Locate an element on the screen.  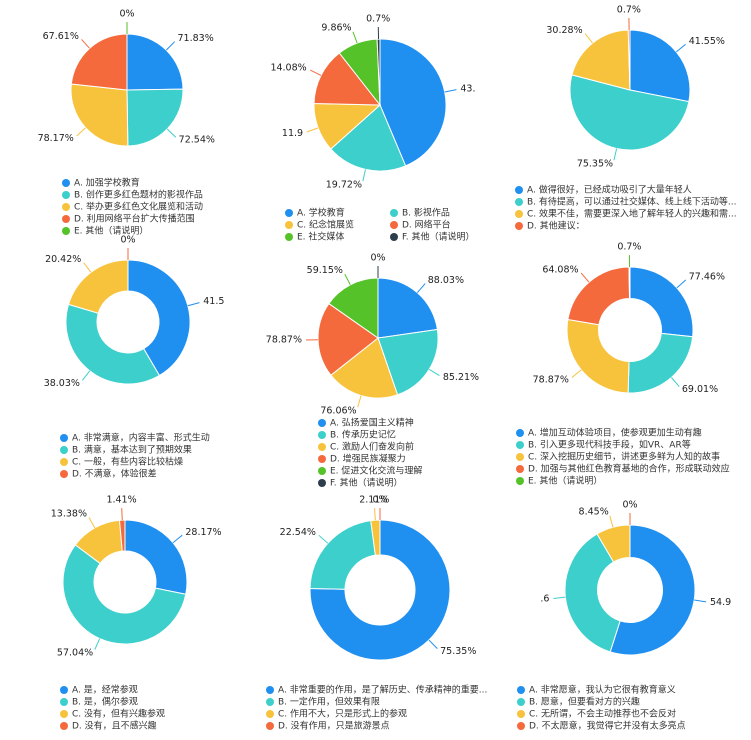
value-label: 57.04% is located at coordinates (75, 653).